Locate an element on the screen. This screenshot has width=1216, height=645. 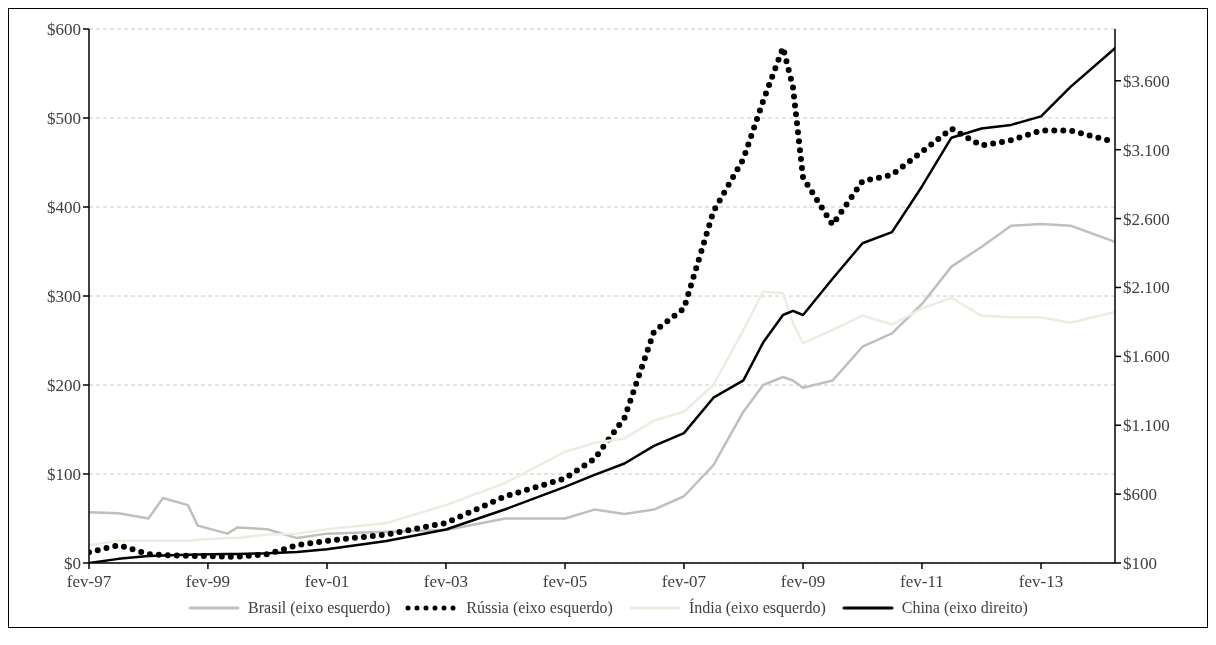
y-tick-label: $300 is located at coordinates (64, 297).